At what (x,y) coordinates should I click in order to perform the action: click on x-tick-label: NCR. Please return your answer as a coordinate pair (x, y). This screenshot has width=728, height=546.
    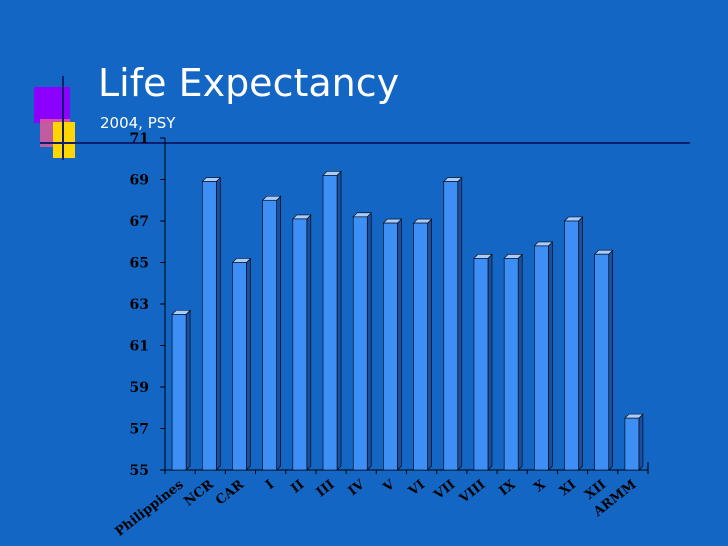
    Looking at the image, I should click on (198, 493).